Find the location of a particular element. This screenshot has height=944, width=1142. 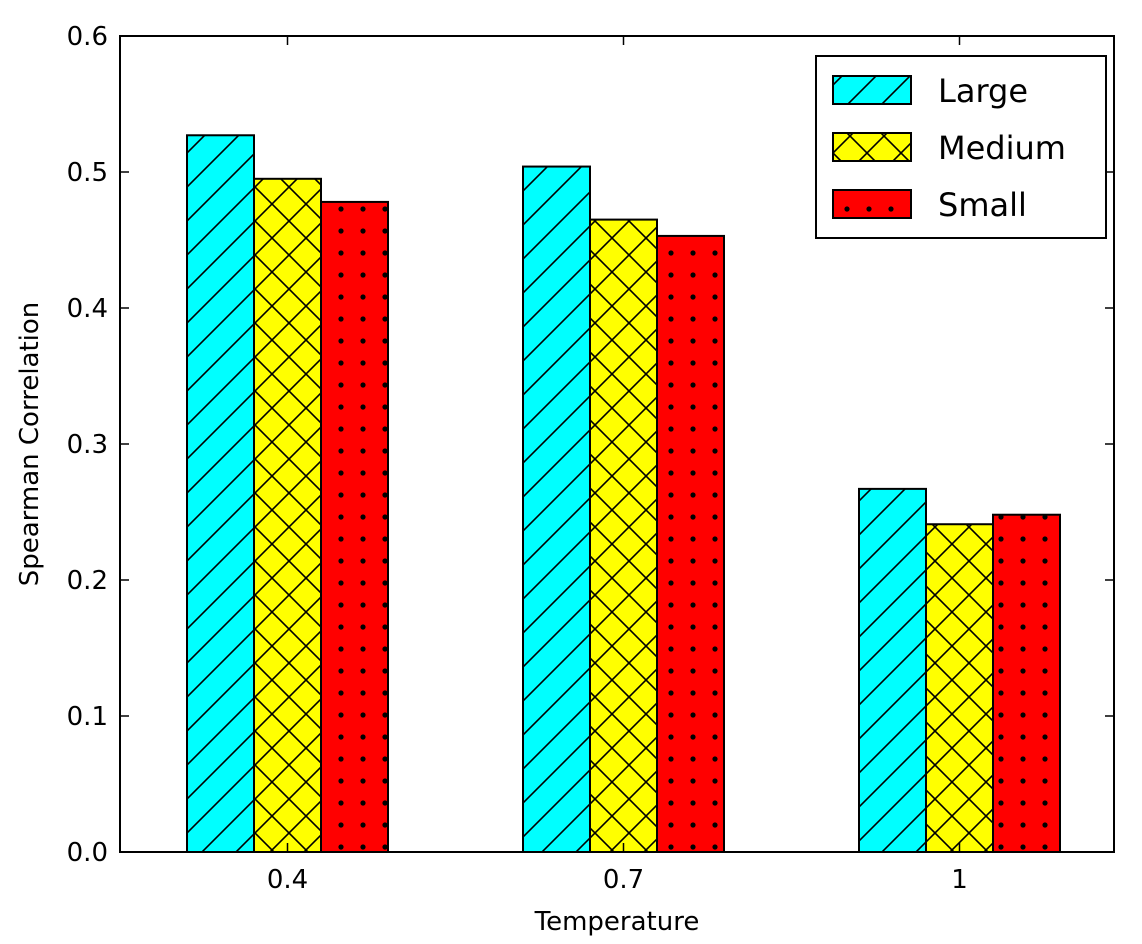

bar-hatch-medium-0.4 is located at coordinates (287, 515).